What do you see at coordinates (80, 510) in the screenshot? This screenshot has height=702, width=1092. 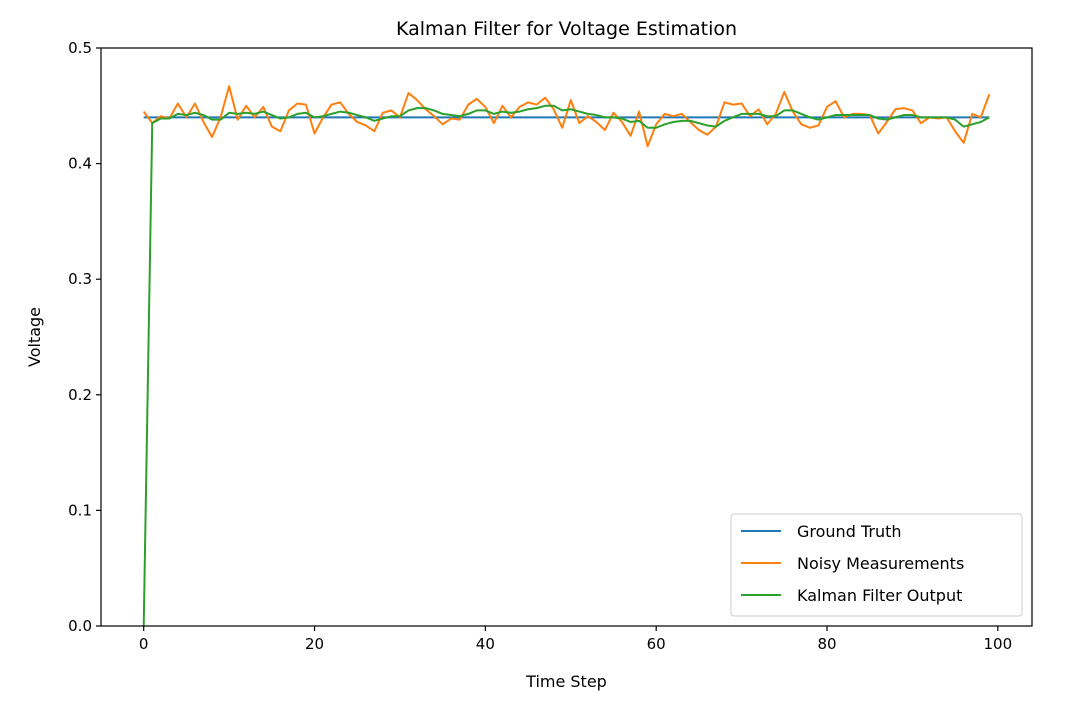 I see `y-tick-label: 0.1` at bounding box center [80, 510].